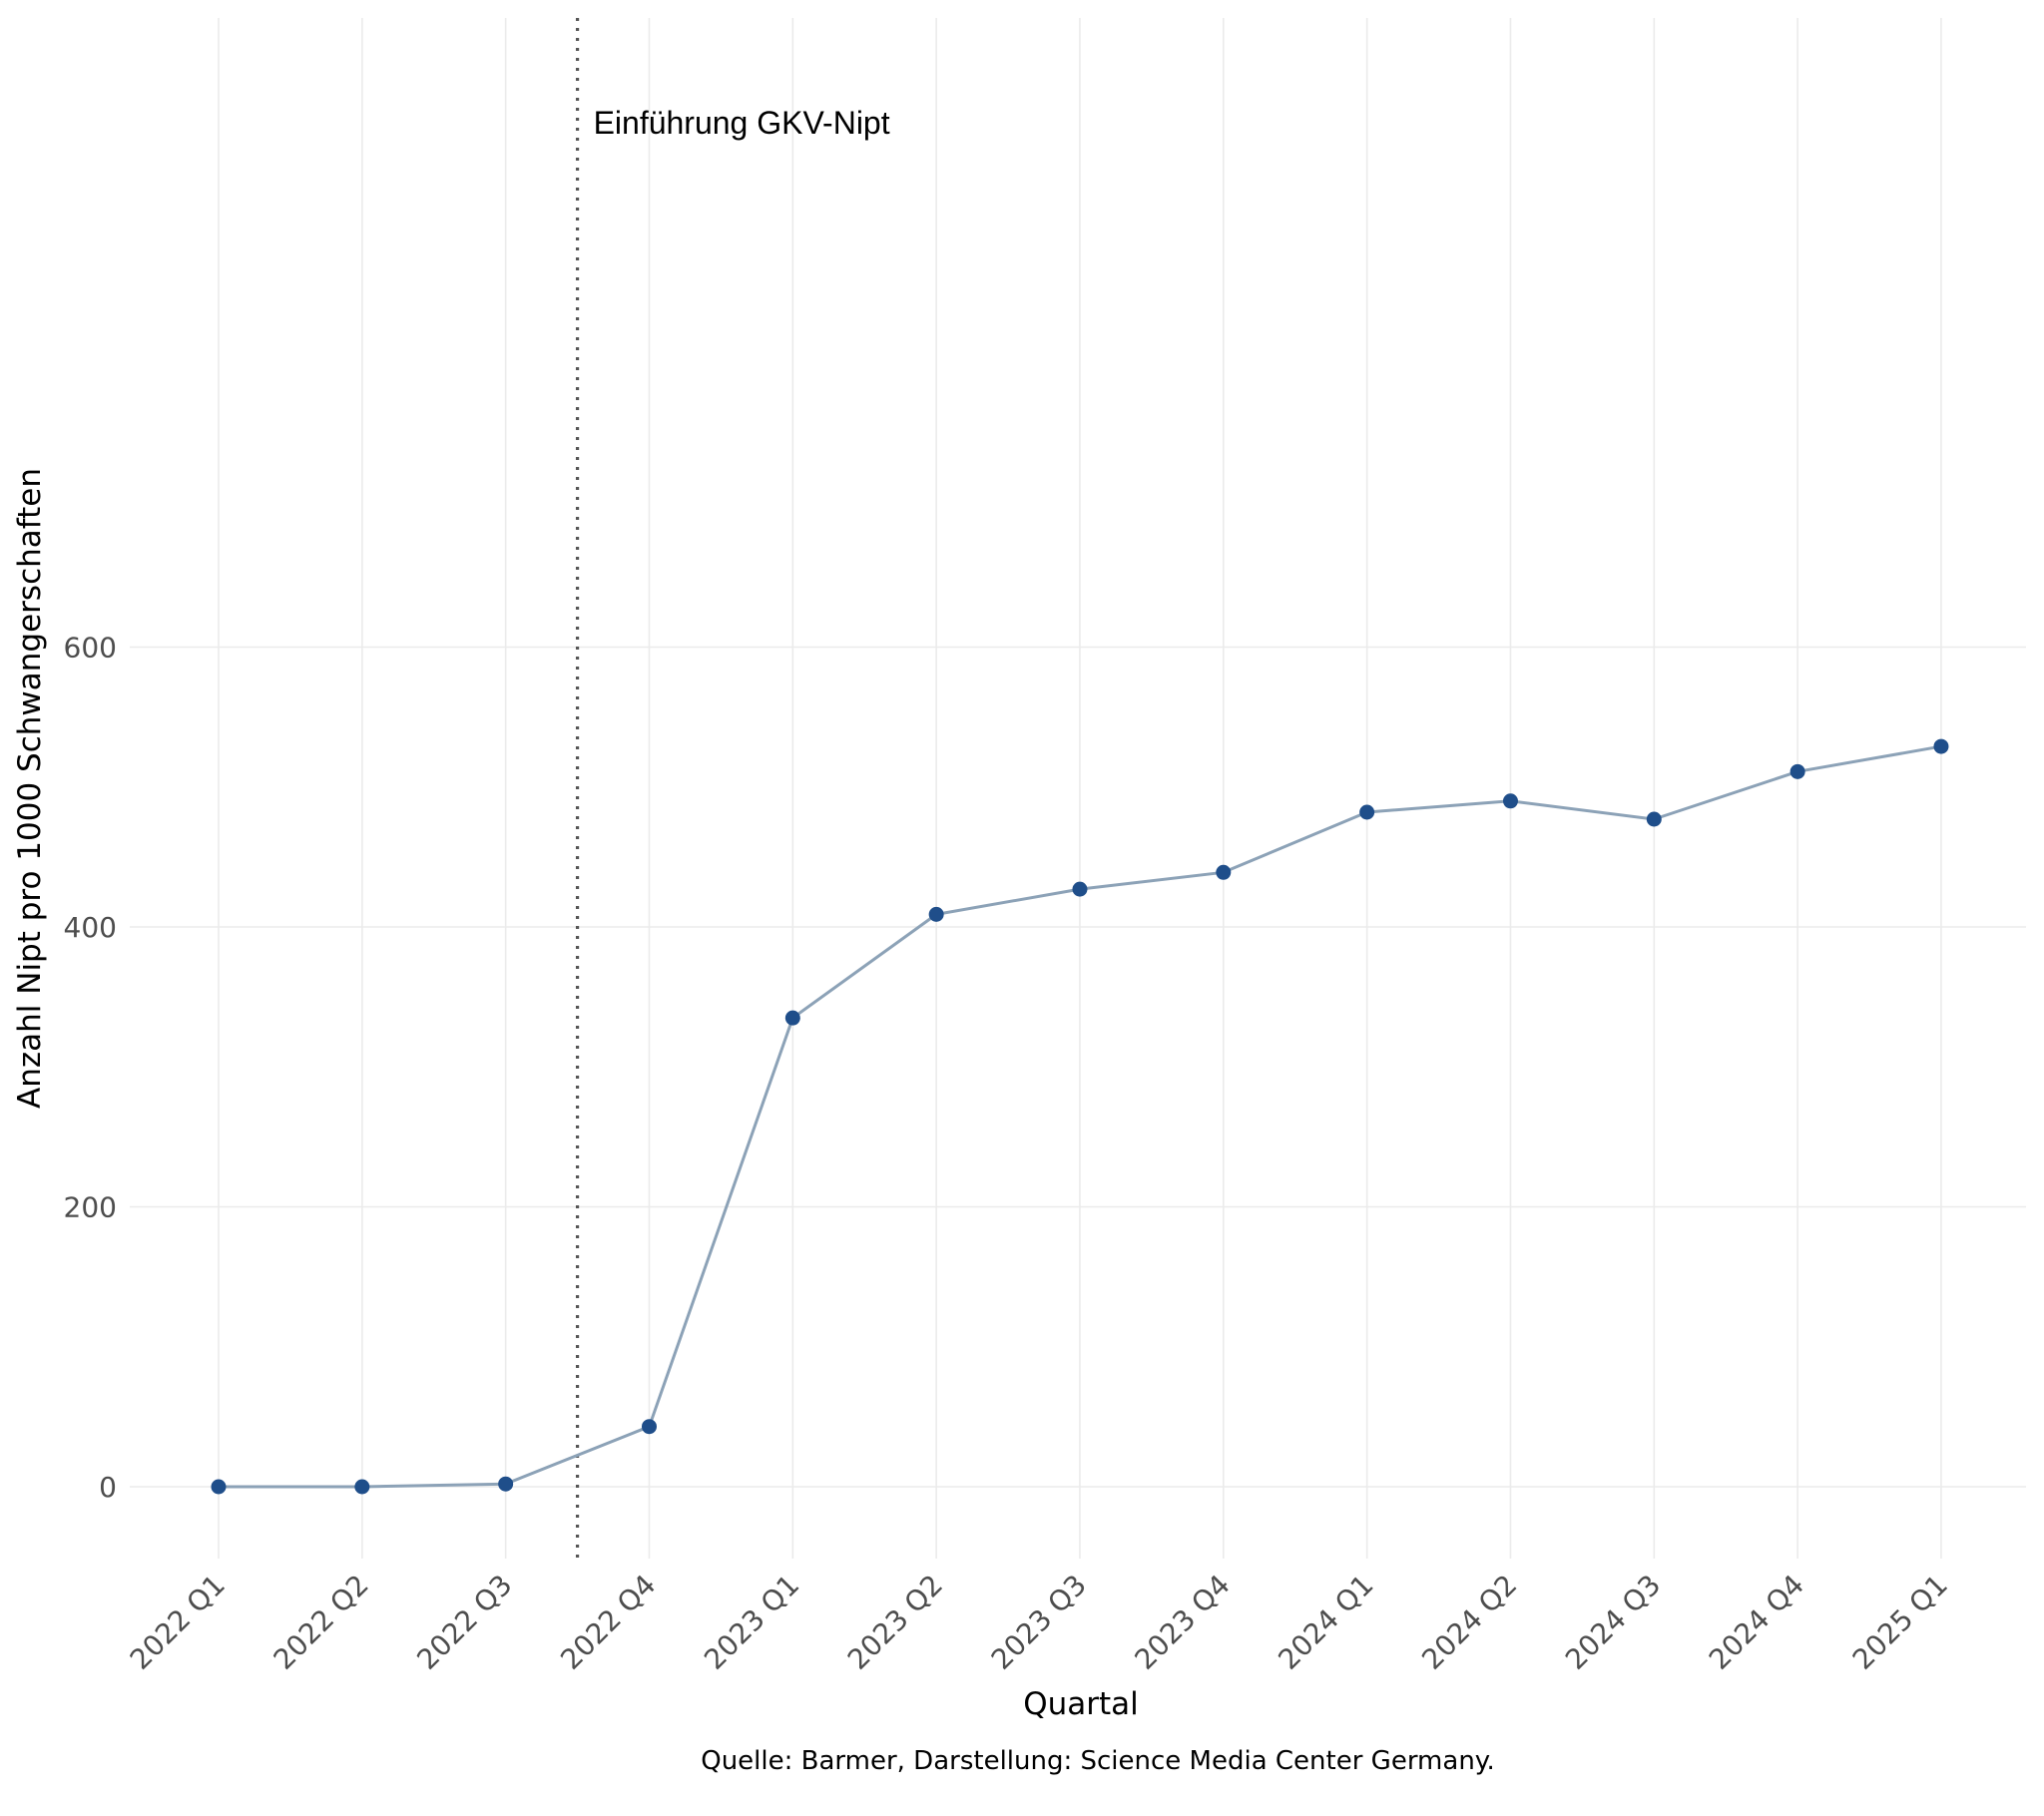 This screenshot has width=2044, height=1816. What do you see at coordinates (608, 1622) in the screenshot?
I see `x-tick-label: 2022 Q4` at bounding box center [608, 1622].